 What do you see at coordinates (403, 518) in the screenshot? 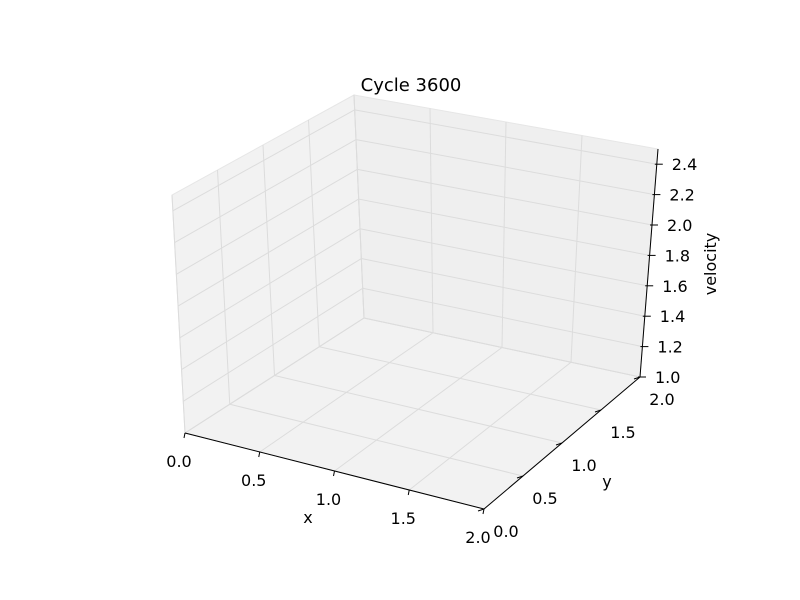
I see `x-tick-label: 1.5` at bounding box center [403, 518].